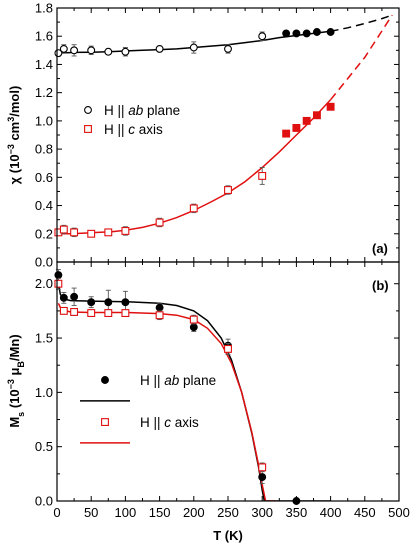 This screenshot has height=550, width=415. What do you see at coordinates (399, 512) in the screenshot?
I see `x-tick-label: 500` at bounding box center [399, 512].